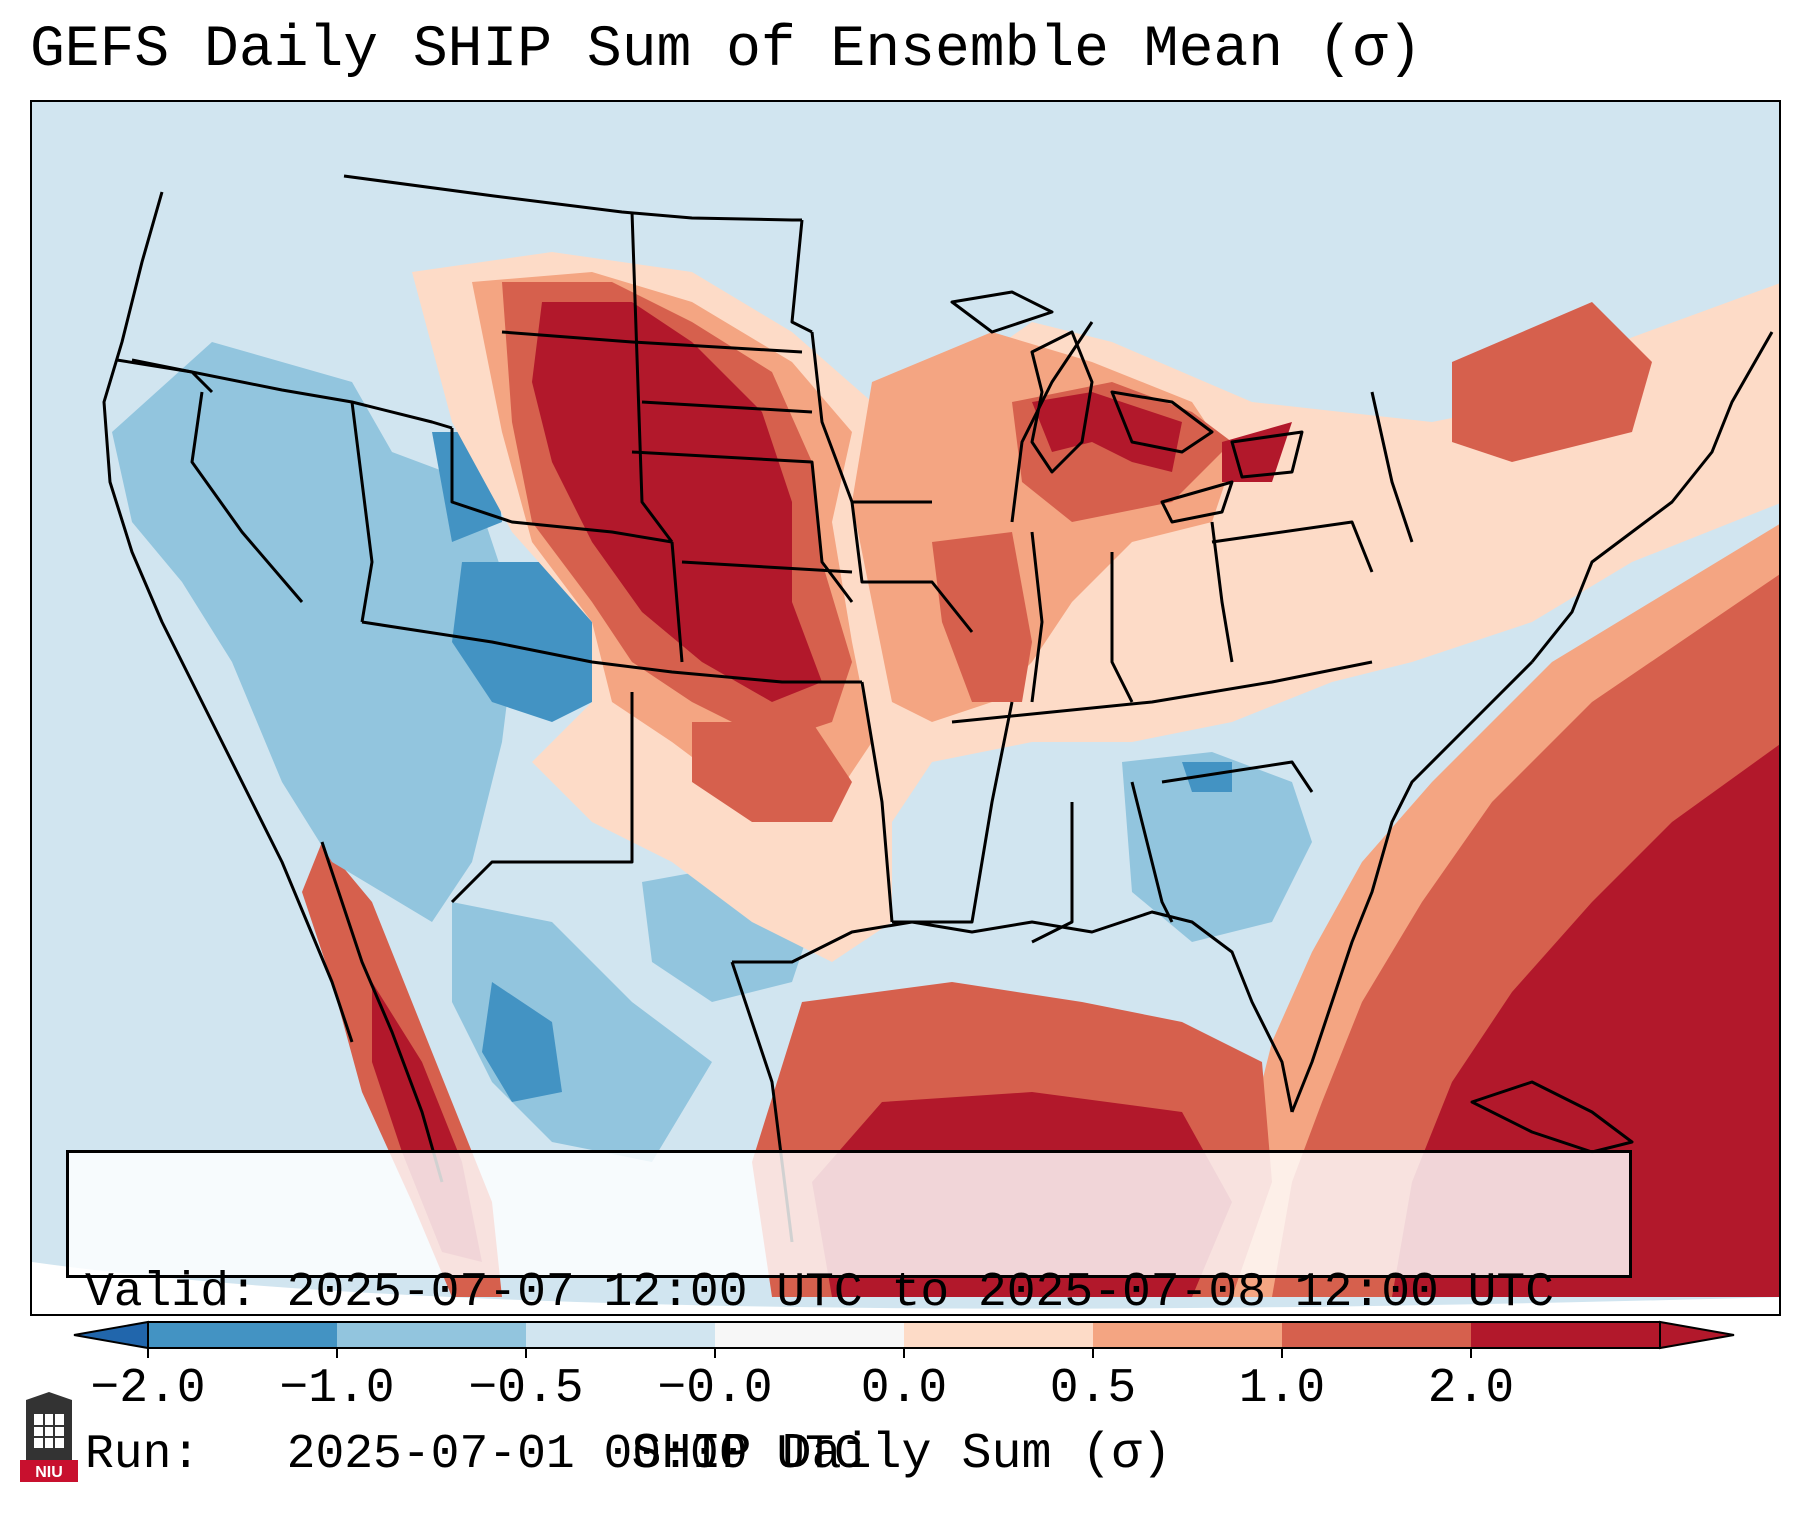 Image resolution: width=1803 pixels, height=1536 pixels. Describe the element at coordinates (1207, 777) in the screenshot. I see `sc-negative-strong` at that location.